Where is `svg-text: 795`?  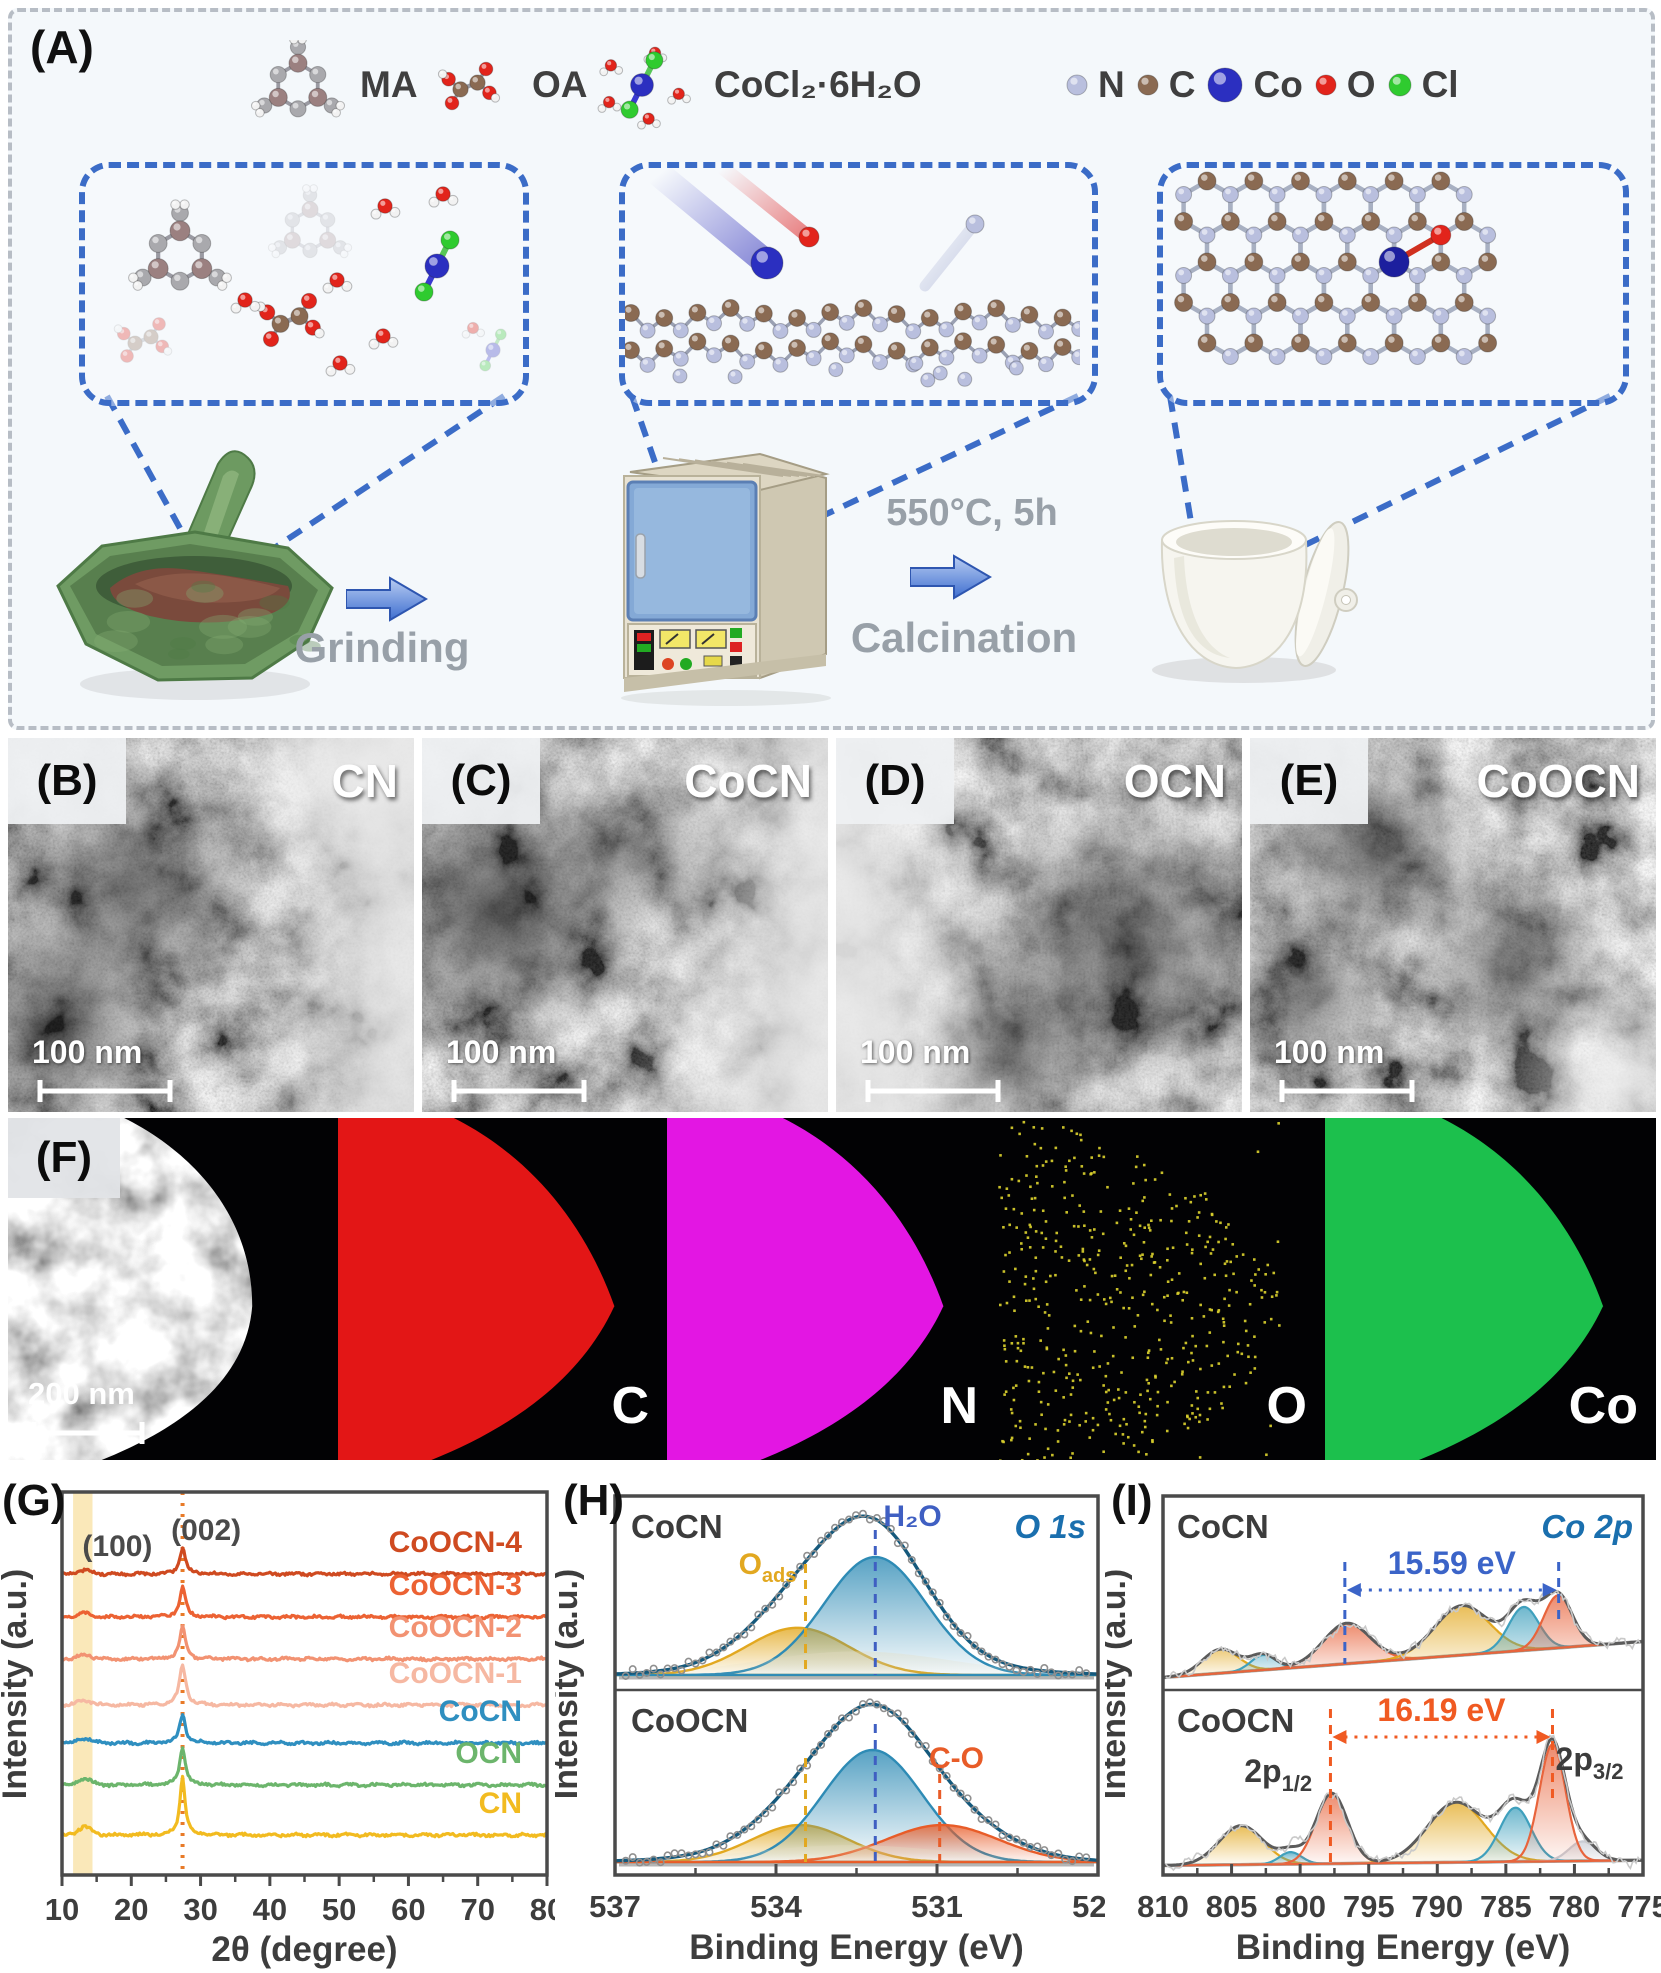
svg-text: 795 is located at coordinates (1369, 1906).